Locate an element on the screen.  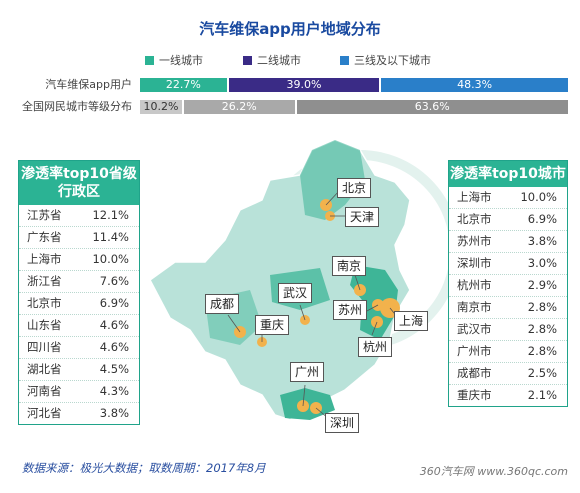
row-name: 山东省 is located at coordinates (44, 325).